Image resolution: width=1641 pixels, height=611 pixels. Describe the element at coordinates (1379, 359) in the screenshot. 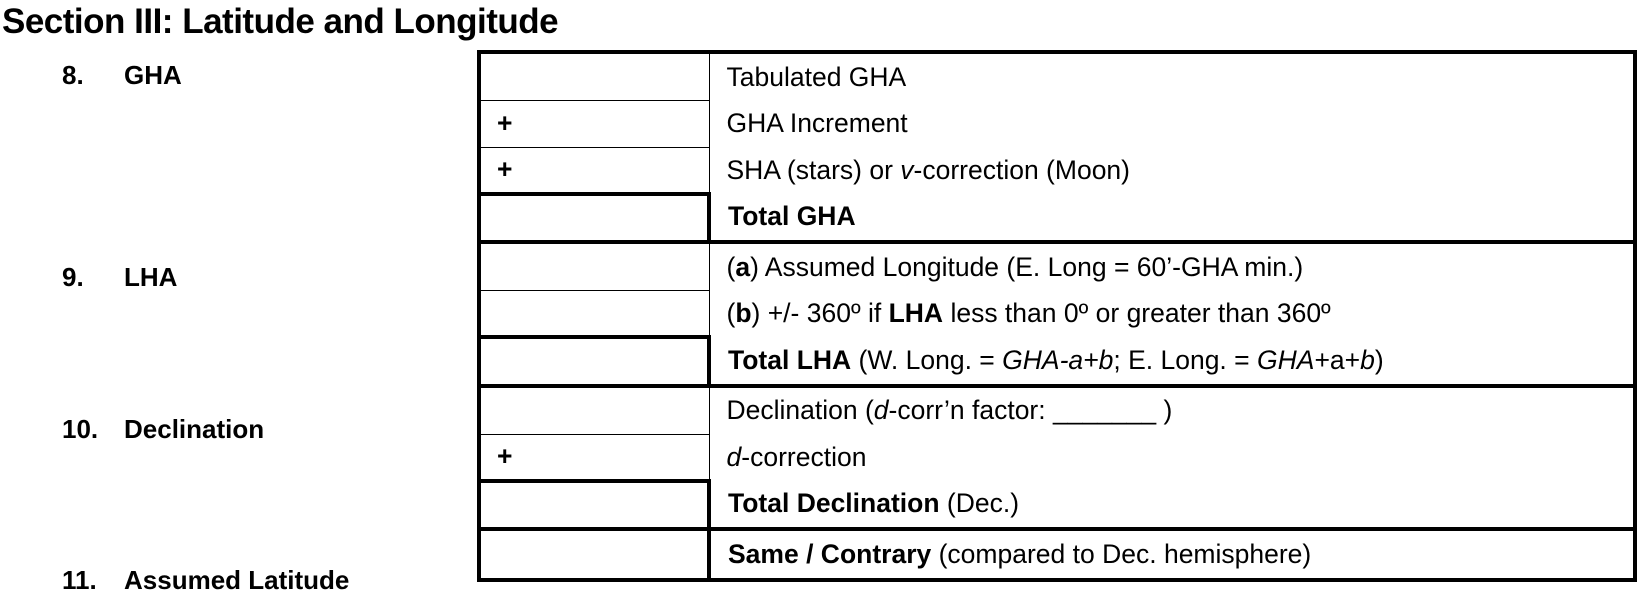

I see `description-text: )` at that location.